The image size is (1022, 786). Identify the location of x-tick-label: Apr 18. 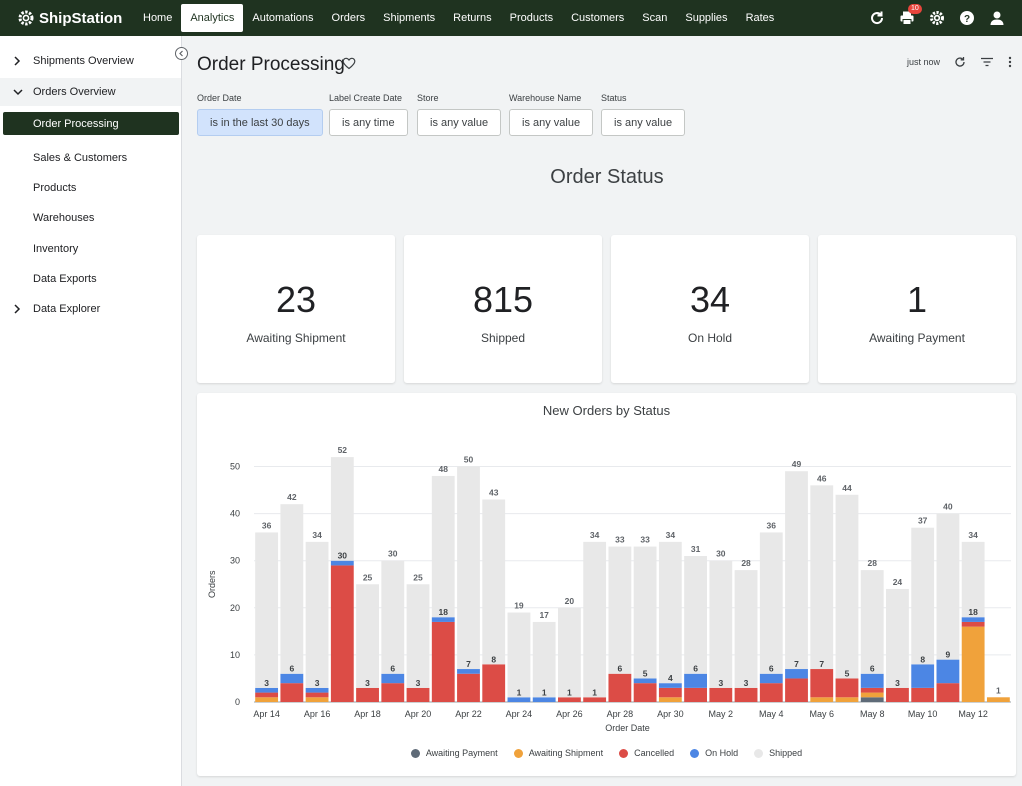
(367, 714).